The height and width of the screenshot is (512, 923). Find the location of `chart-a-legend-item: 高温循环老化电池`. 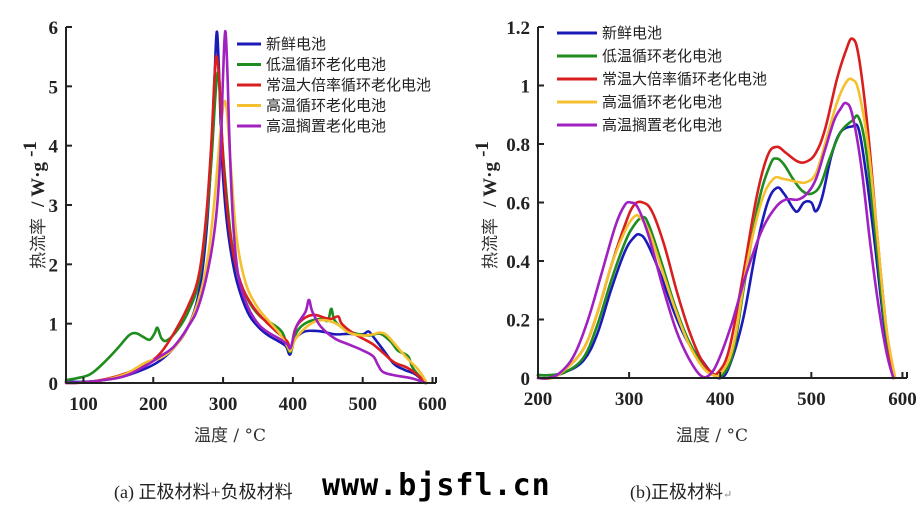

chart-a-legend-item: 高温循环老化电池 is located at coordinates (311, 106).